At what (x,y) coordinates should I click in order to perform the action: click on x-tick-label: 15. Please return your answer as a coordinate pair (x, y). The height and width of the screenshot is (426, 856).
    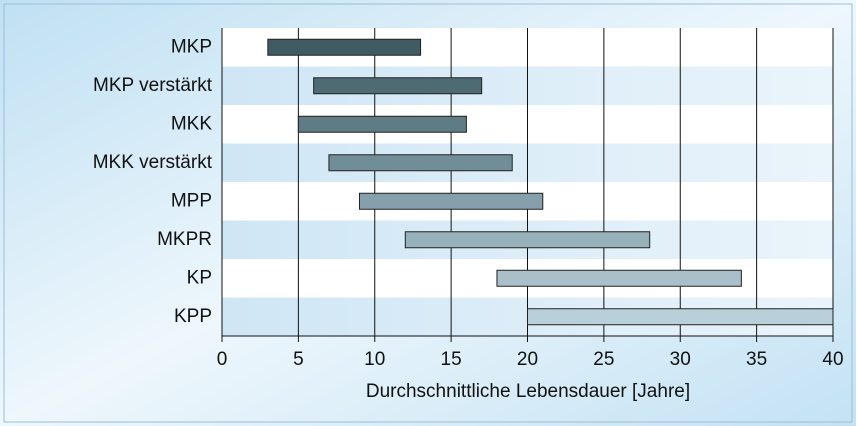
    Looking at the image, I should click on (451, 359).